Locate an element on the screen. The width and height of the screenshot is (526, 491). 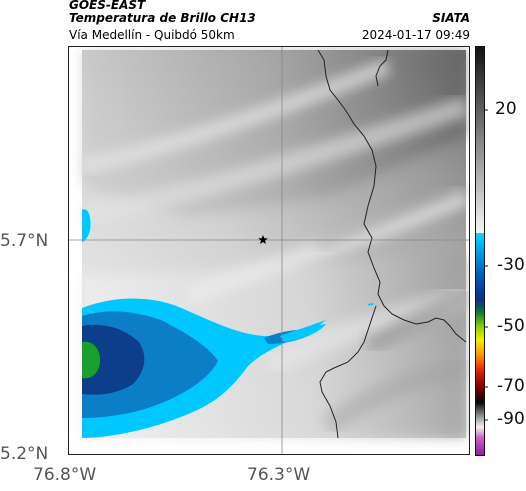
star-icon is located at coordinates (263, 239).